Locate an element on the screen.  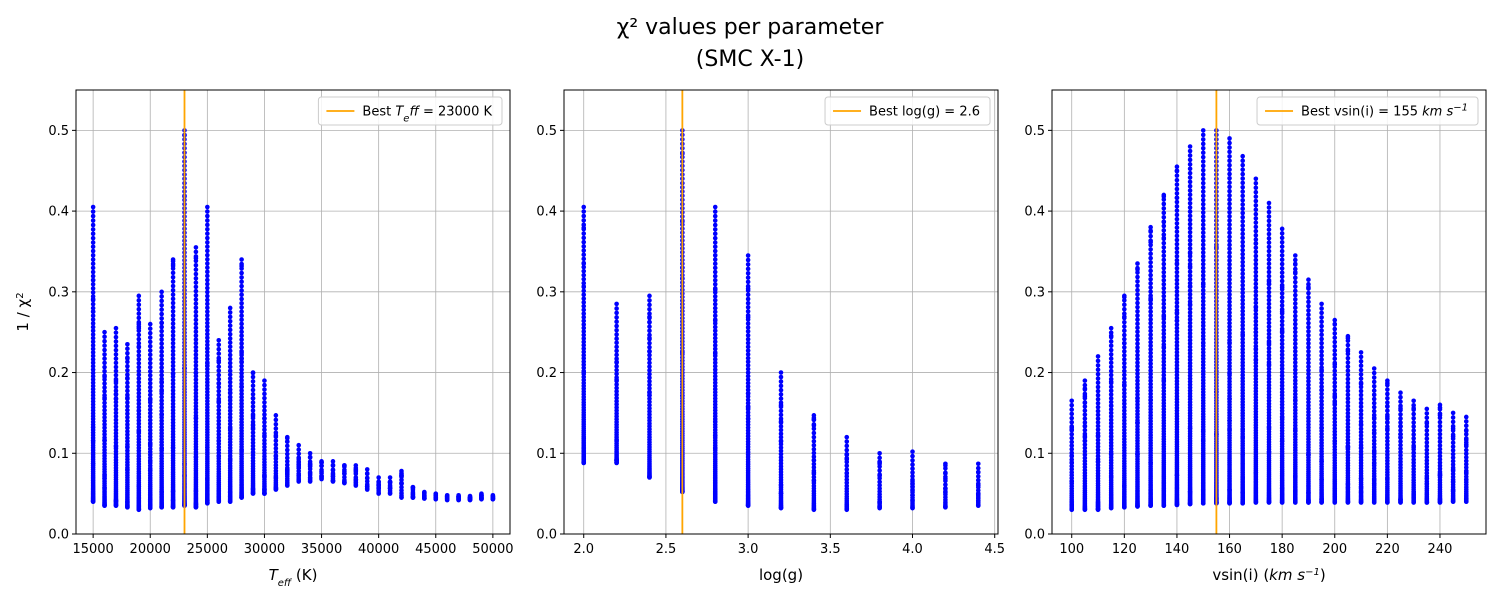
x-tick-label: 20000 is located at coordinates (150, 549).